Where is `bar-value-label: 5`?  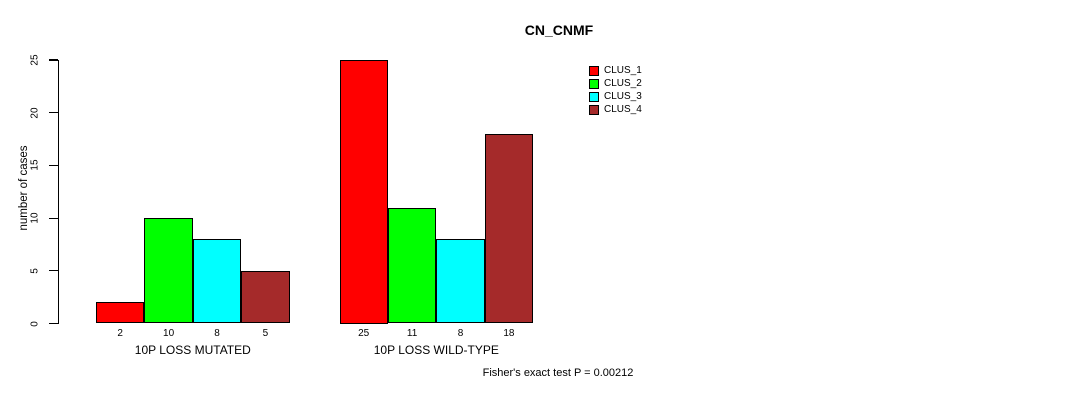 bar-value-label: 5 is located at coordinates (265, 333).